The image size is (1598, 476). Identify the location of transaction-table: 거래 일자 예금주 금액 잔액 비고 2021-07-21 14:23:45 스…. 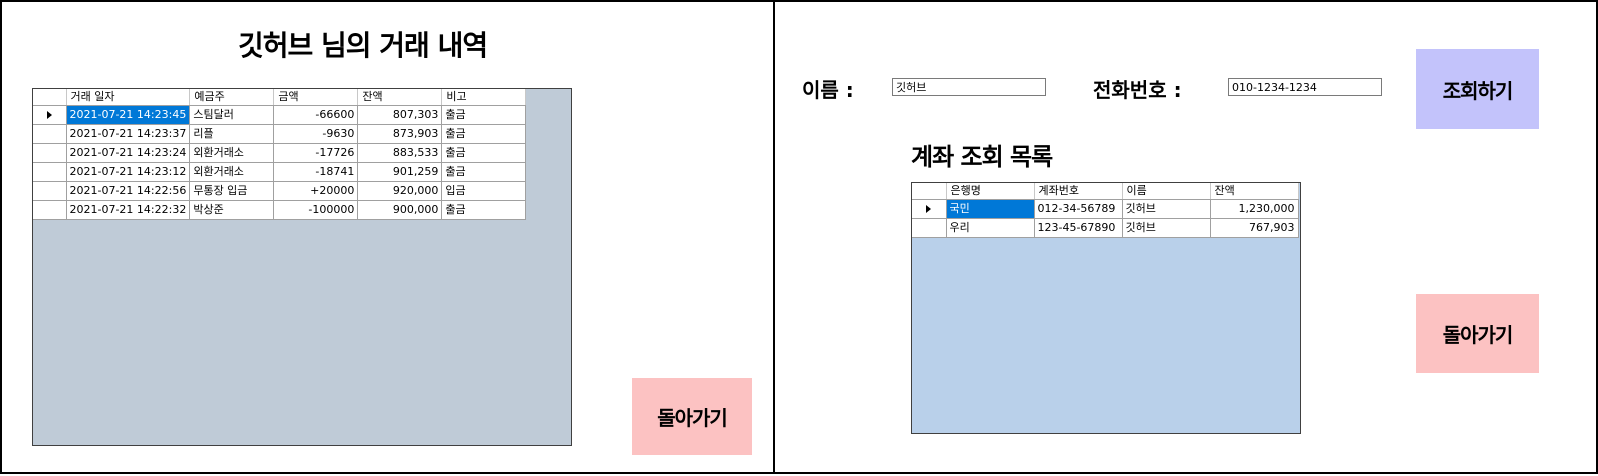
(280, 154).